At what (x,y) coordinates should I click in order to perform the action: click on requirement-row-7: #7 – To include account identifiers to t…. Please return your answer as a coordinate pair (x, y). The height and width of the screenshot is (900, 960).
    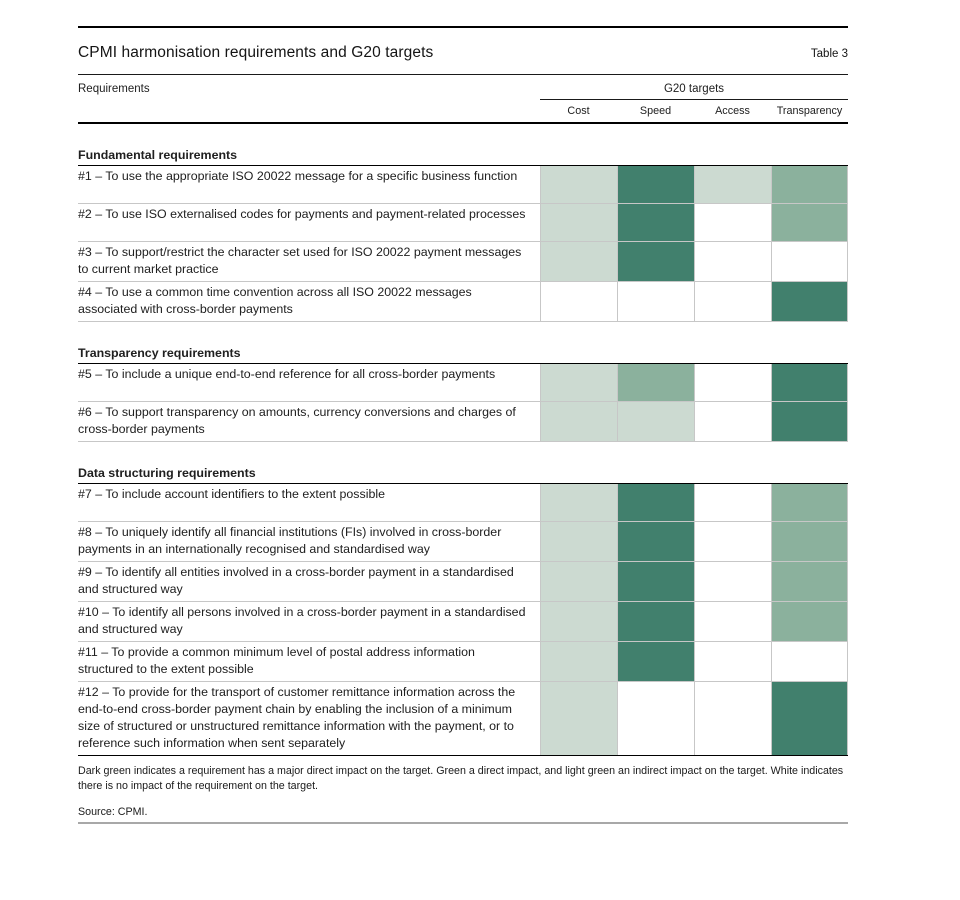
    Looking at the image, I should click on (463, 503).